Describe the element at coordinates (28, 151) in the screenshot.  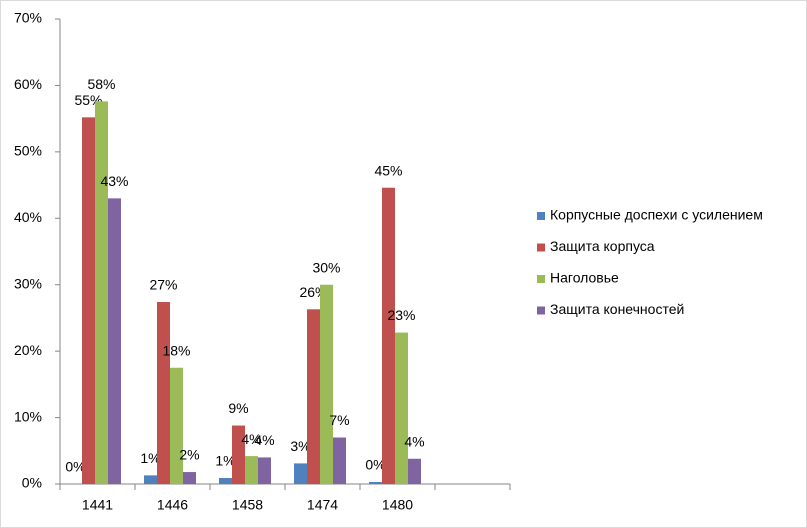
I see `y-tick-label: 50%` at that location.